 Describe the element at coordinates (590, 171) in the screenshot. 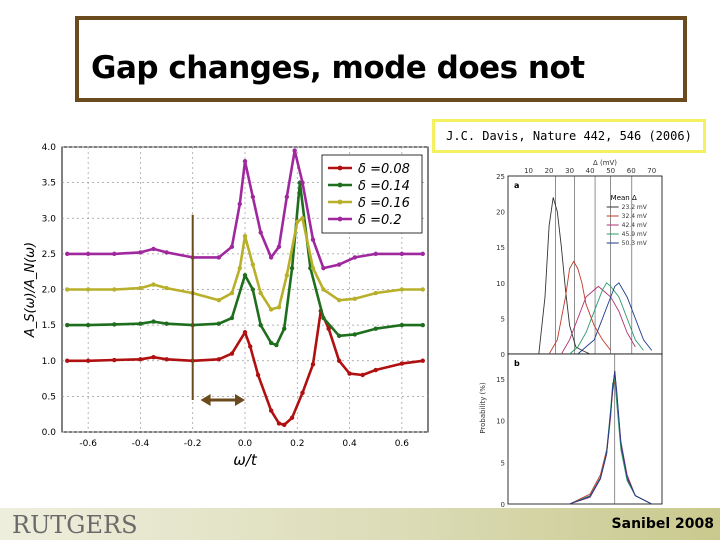

I see `top-tick-label: 40` at that location.